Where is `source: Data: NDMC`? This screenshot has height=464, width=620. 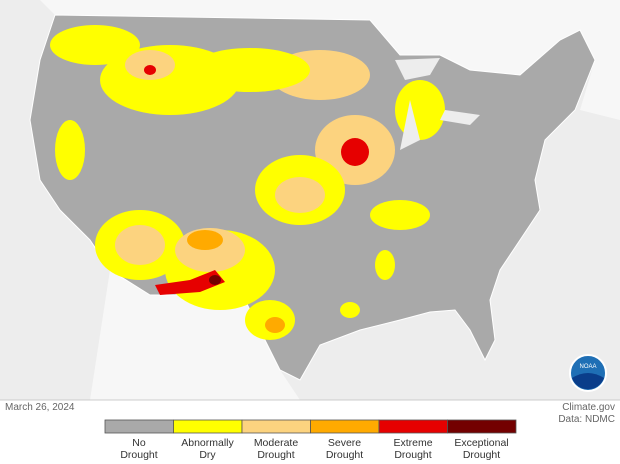 source: Data: NDMC is located at coordinates (586, 419).